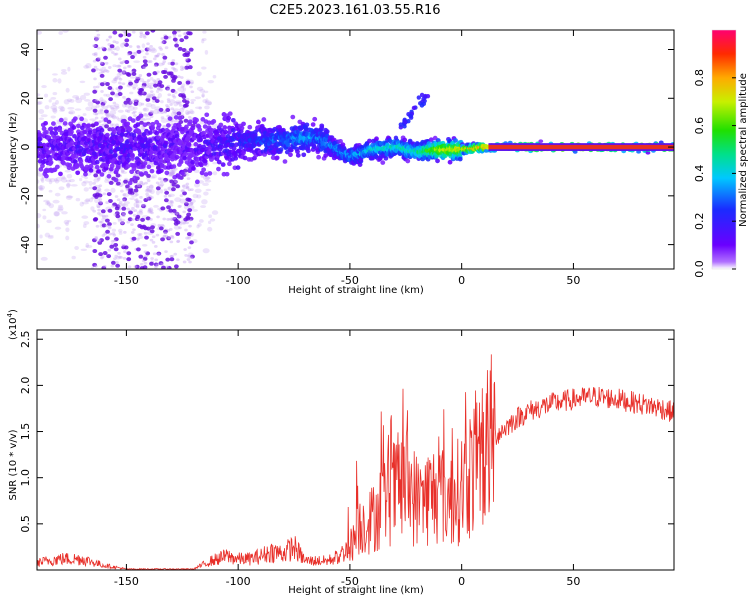  What do you see at coordinates (356, 590) in the screenshot?
I see `snr-x-label: Height of straight line (km)` at bounding box center [356, 590].